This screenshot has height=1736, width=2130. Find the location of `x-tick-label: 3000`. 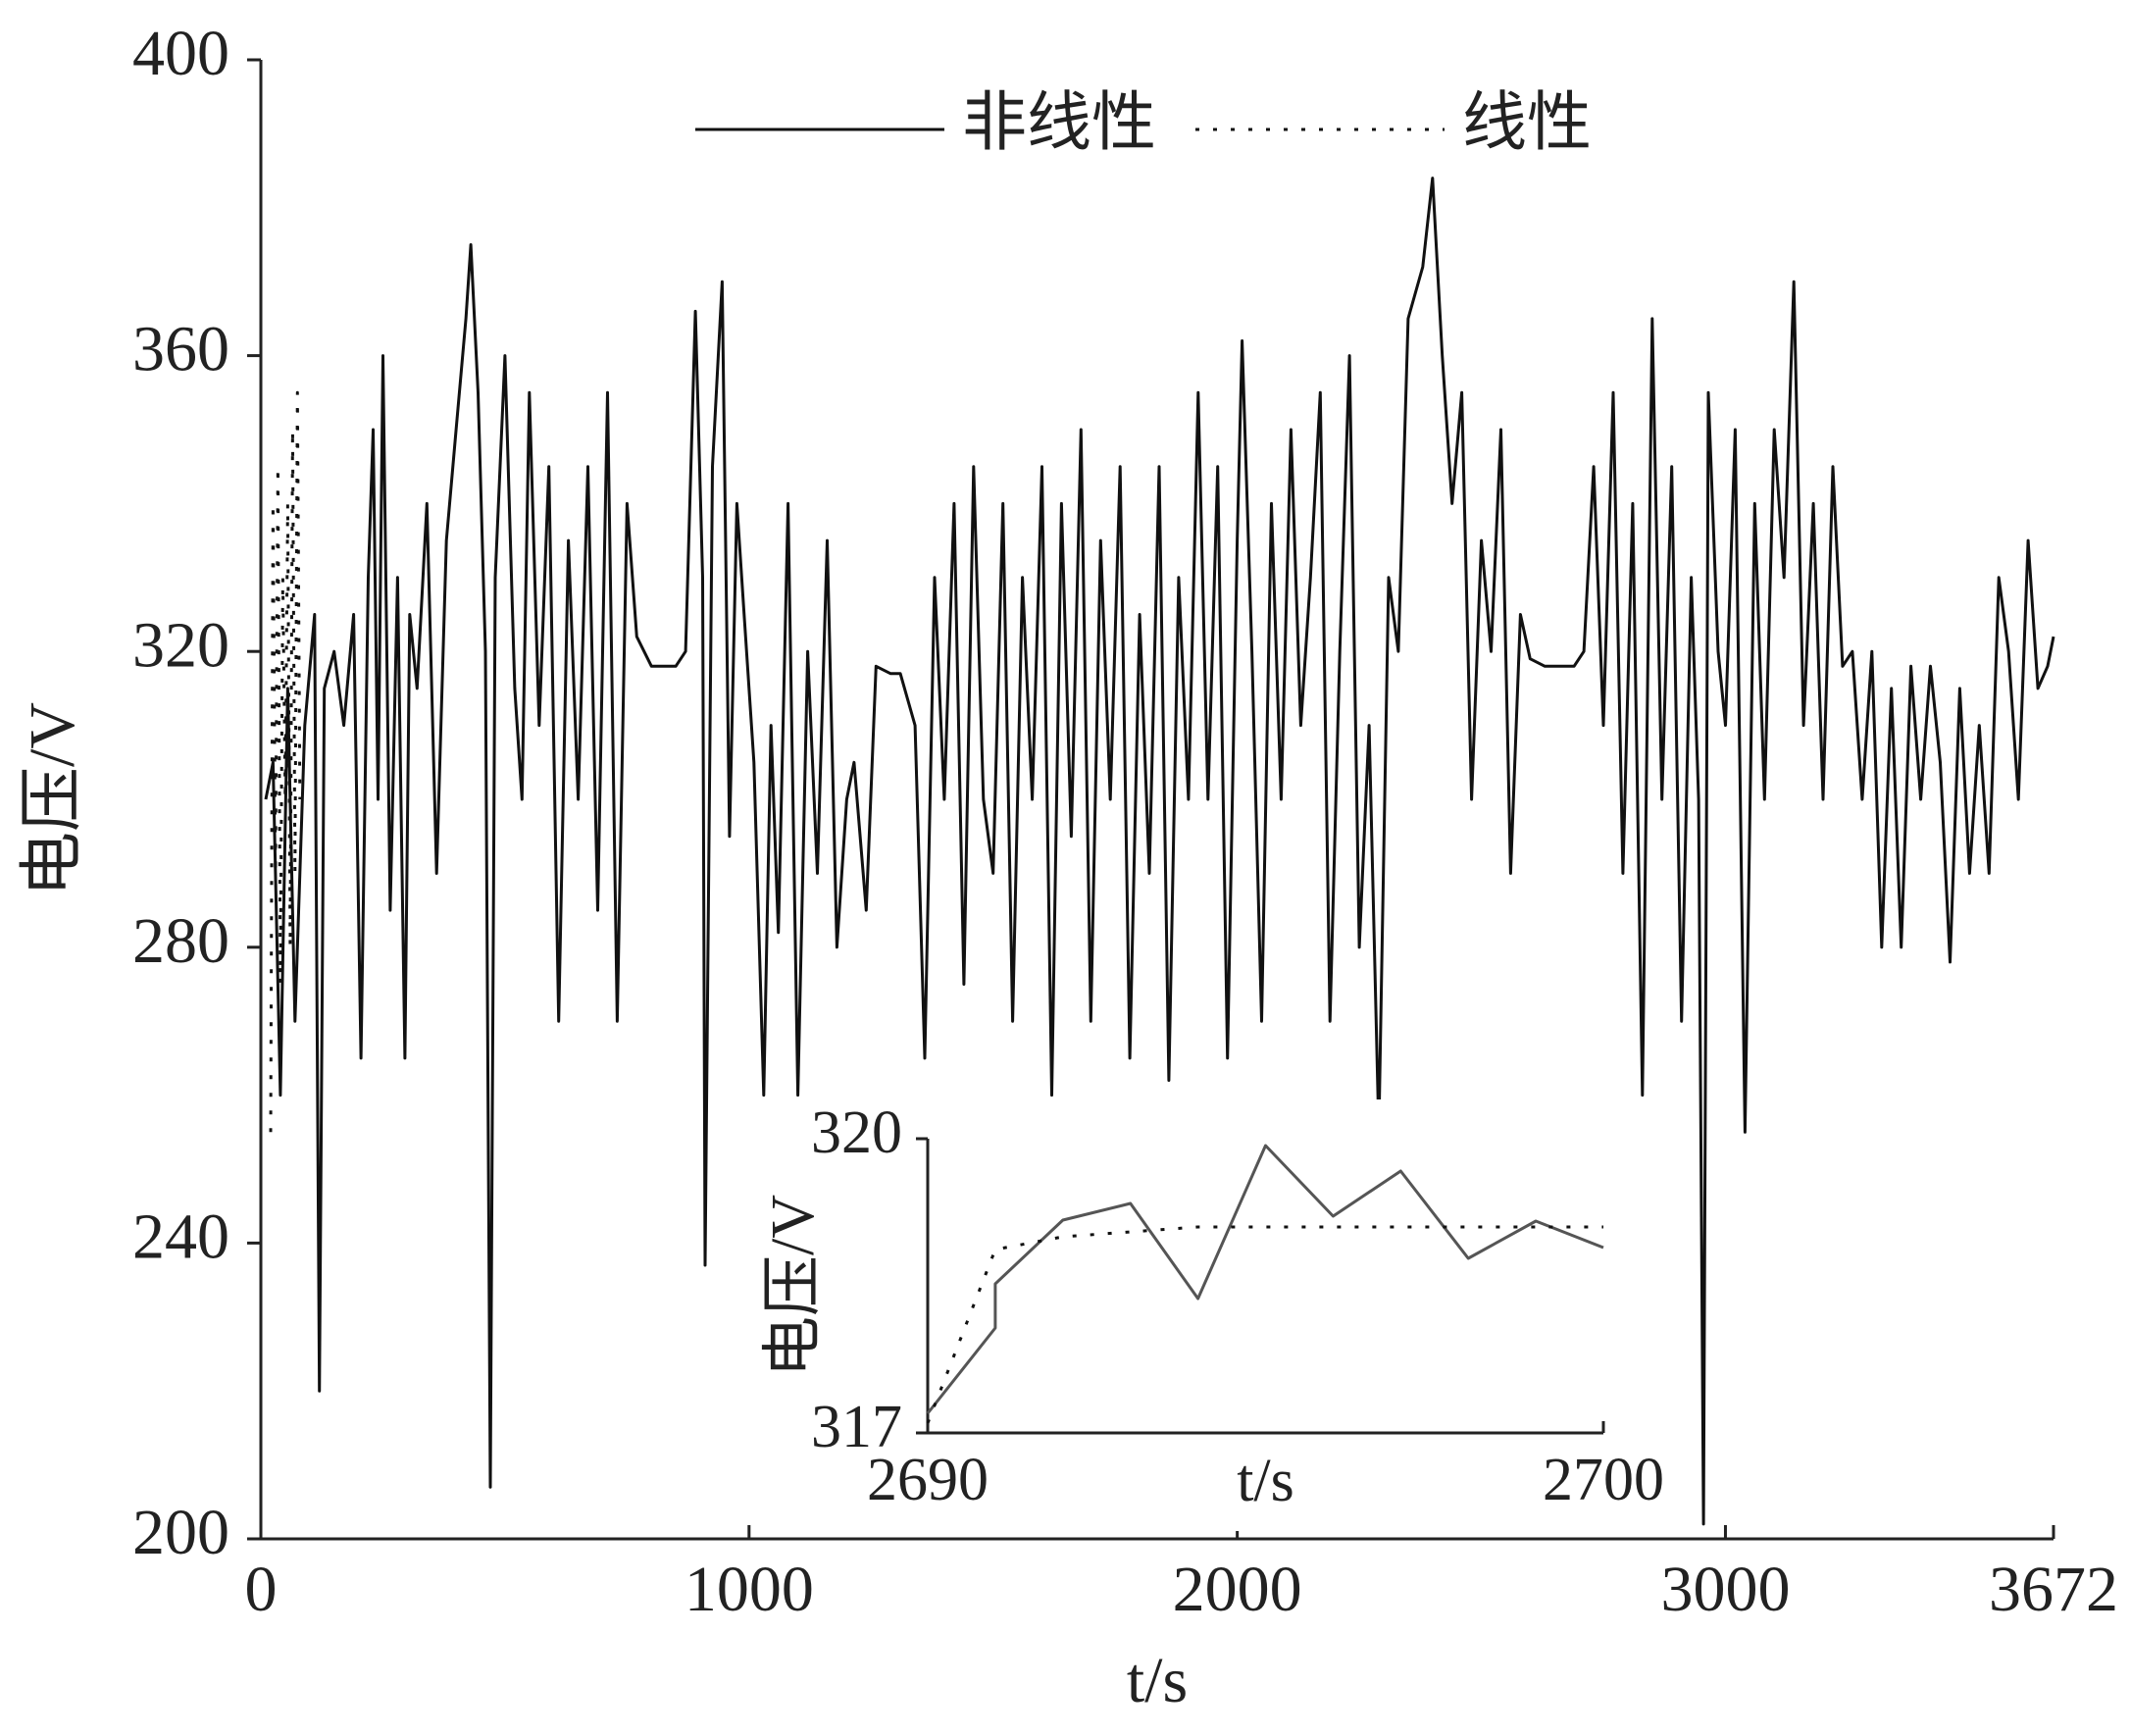

x-tick-label: 3000 is located at coordinates (1725, 1590).